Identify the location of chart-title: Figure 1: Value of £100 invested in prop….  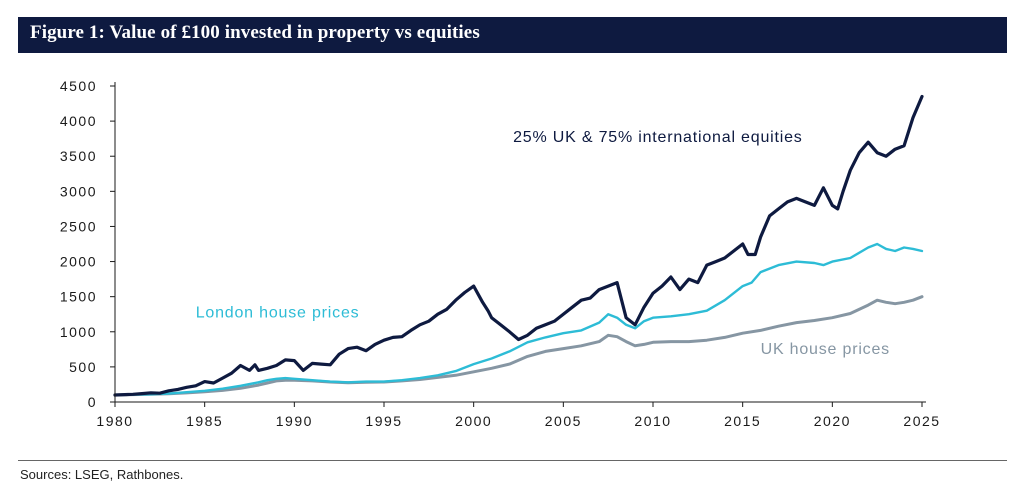
(255, 32).